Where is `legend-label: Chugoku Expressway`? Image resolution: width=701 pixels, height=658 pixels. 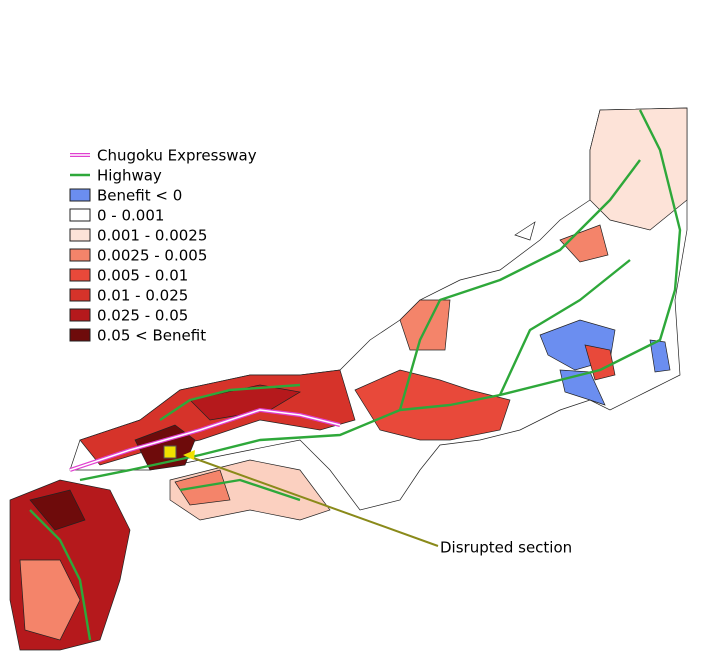 legend-label: Chugoku Expressway is located at coordinates (177, 156).